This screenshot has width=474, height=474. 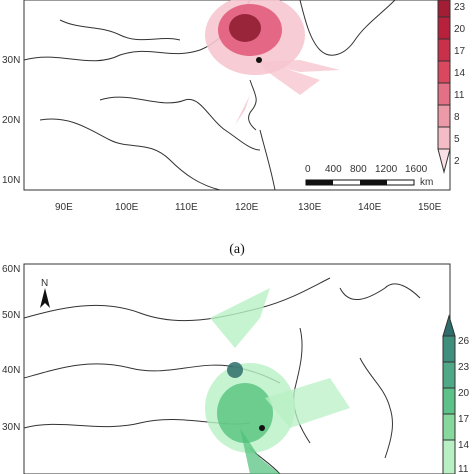 I want to click on lat-label: 20N, so click(x=11, y=120).